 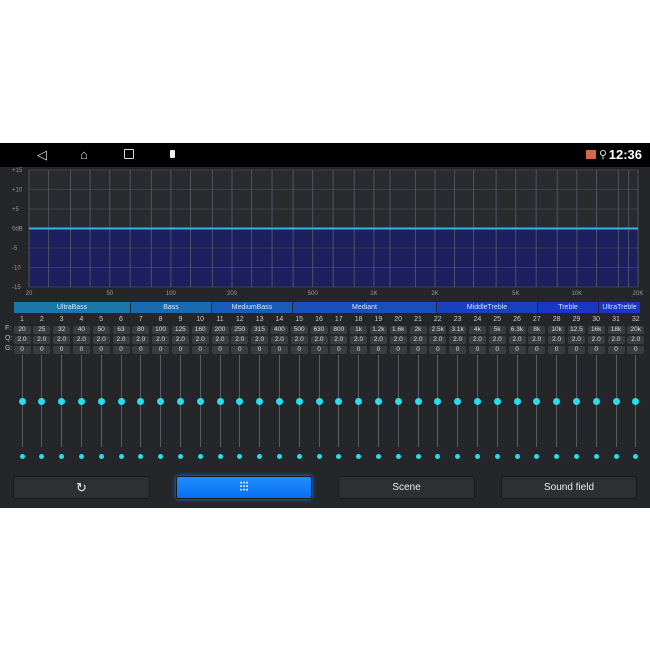 What do you see at coordinates (81, 487) in the screenshot?
I see `reset-button: ↻` at bounding box center [81, 487].